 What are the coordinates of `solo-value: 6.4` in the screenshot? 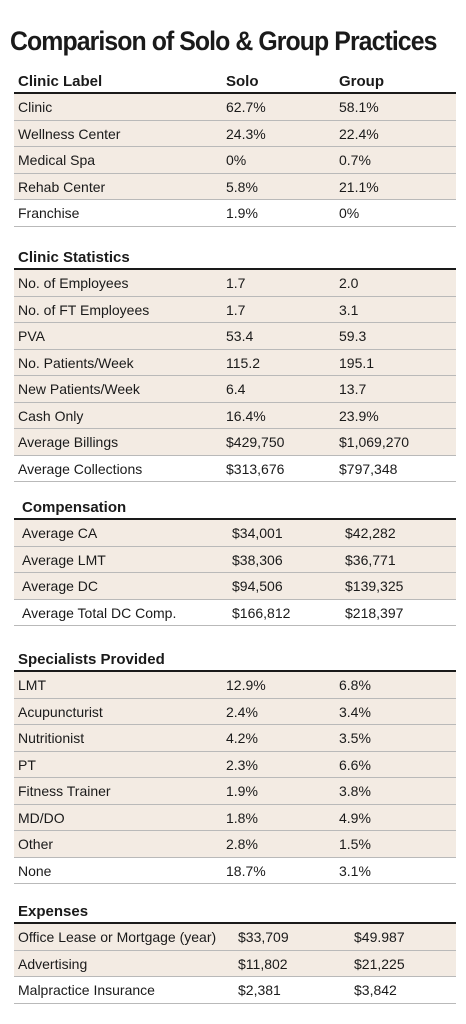 It's located at (236, 389).